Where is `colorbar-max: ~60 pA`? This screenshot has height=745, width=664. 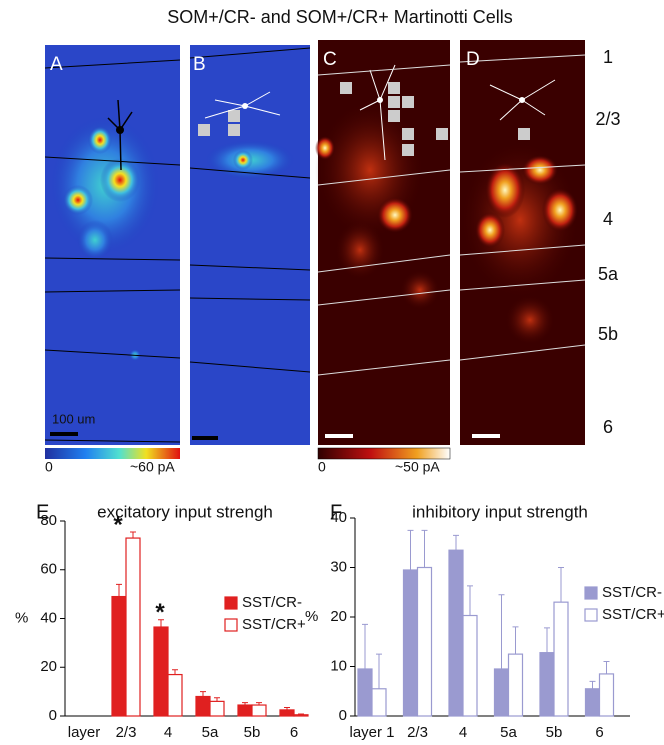 colorbar-max: ~60 pA is located at coordinates (152, 467).